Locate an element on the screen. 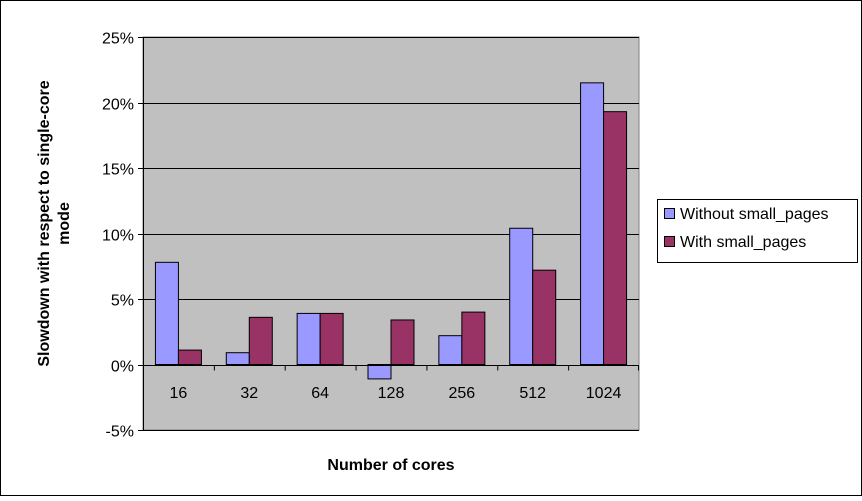  legend: Without small_pages With small_pages is located at coordinates (757, 231).